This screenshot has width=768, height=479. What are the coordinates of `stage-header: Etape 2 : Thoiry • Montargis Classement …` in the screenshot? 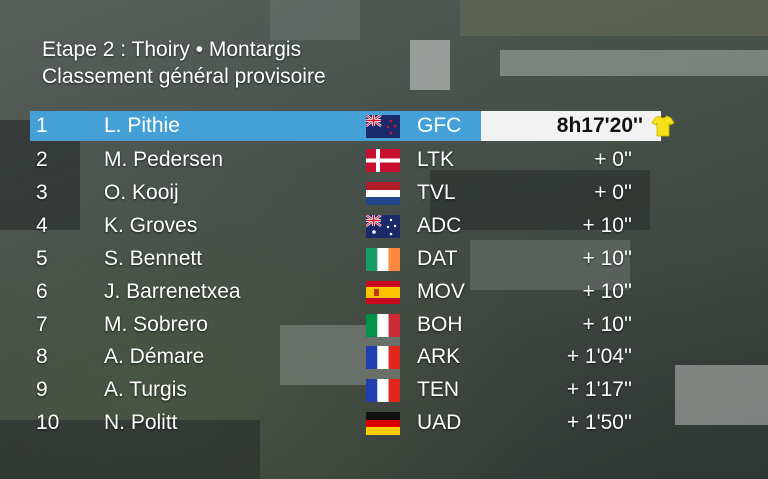 It's located at (184, 63).